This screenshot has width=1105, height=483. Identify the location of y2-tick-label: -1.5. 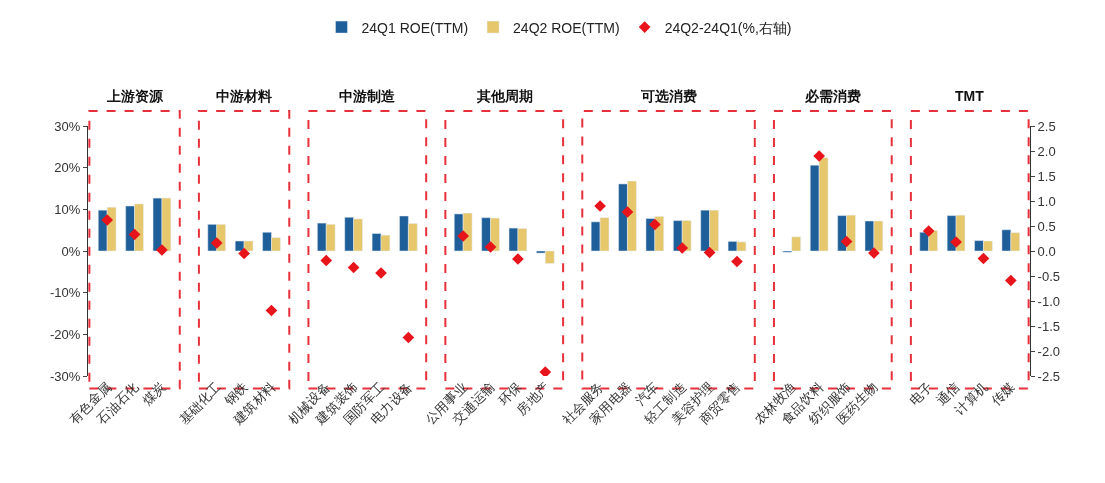
(1049, 326).